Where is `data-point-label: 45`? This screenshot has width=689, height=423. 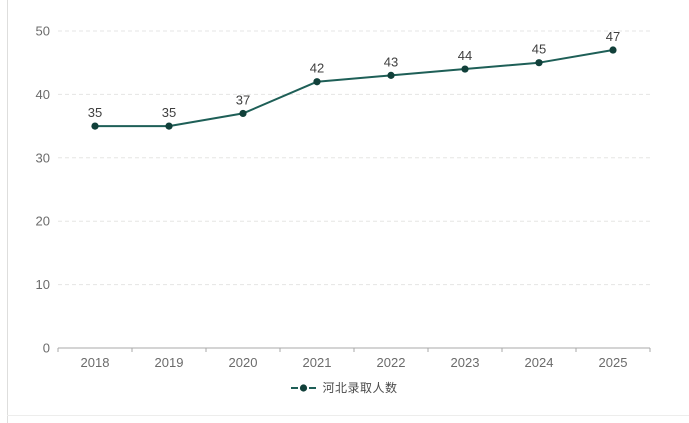 data-point-label: 45 is located at coordinates (539, 49).